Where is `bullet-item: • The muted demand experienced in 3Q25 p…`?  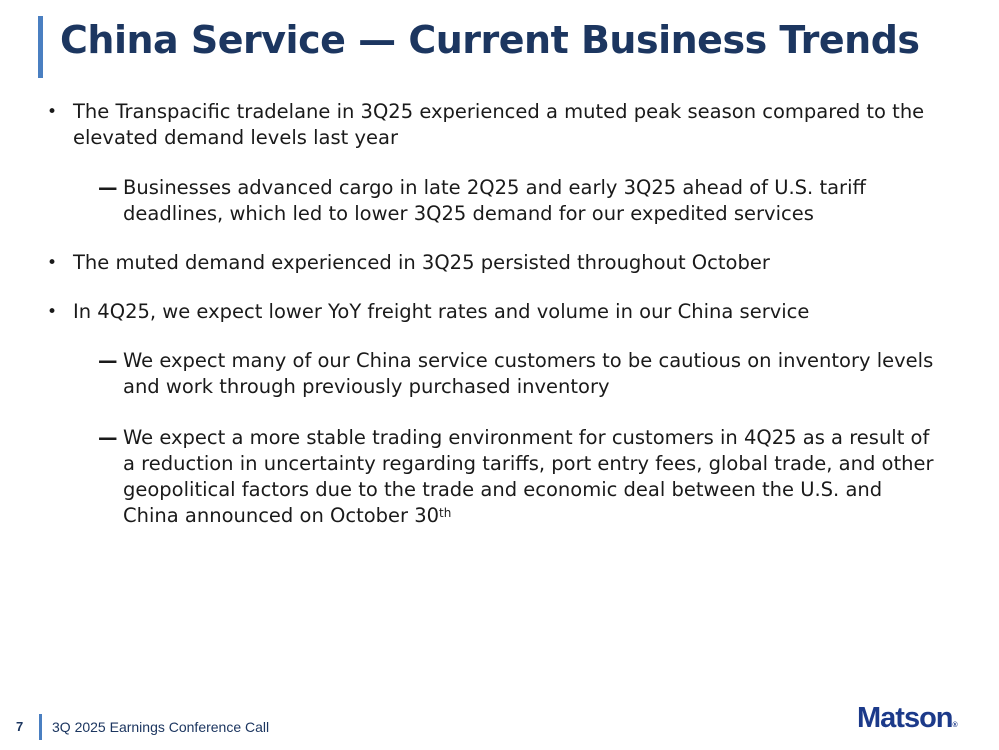
bullet-item: • The muted demand experienced in 3Q25 p… is located at coordinates (408, 263).